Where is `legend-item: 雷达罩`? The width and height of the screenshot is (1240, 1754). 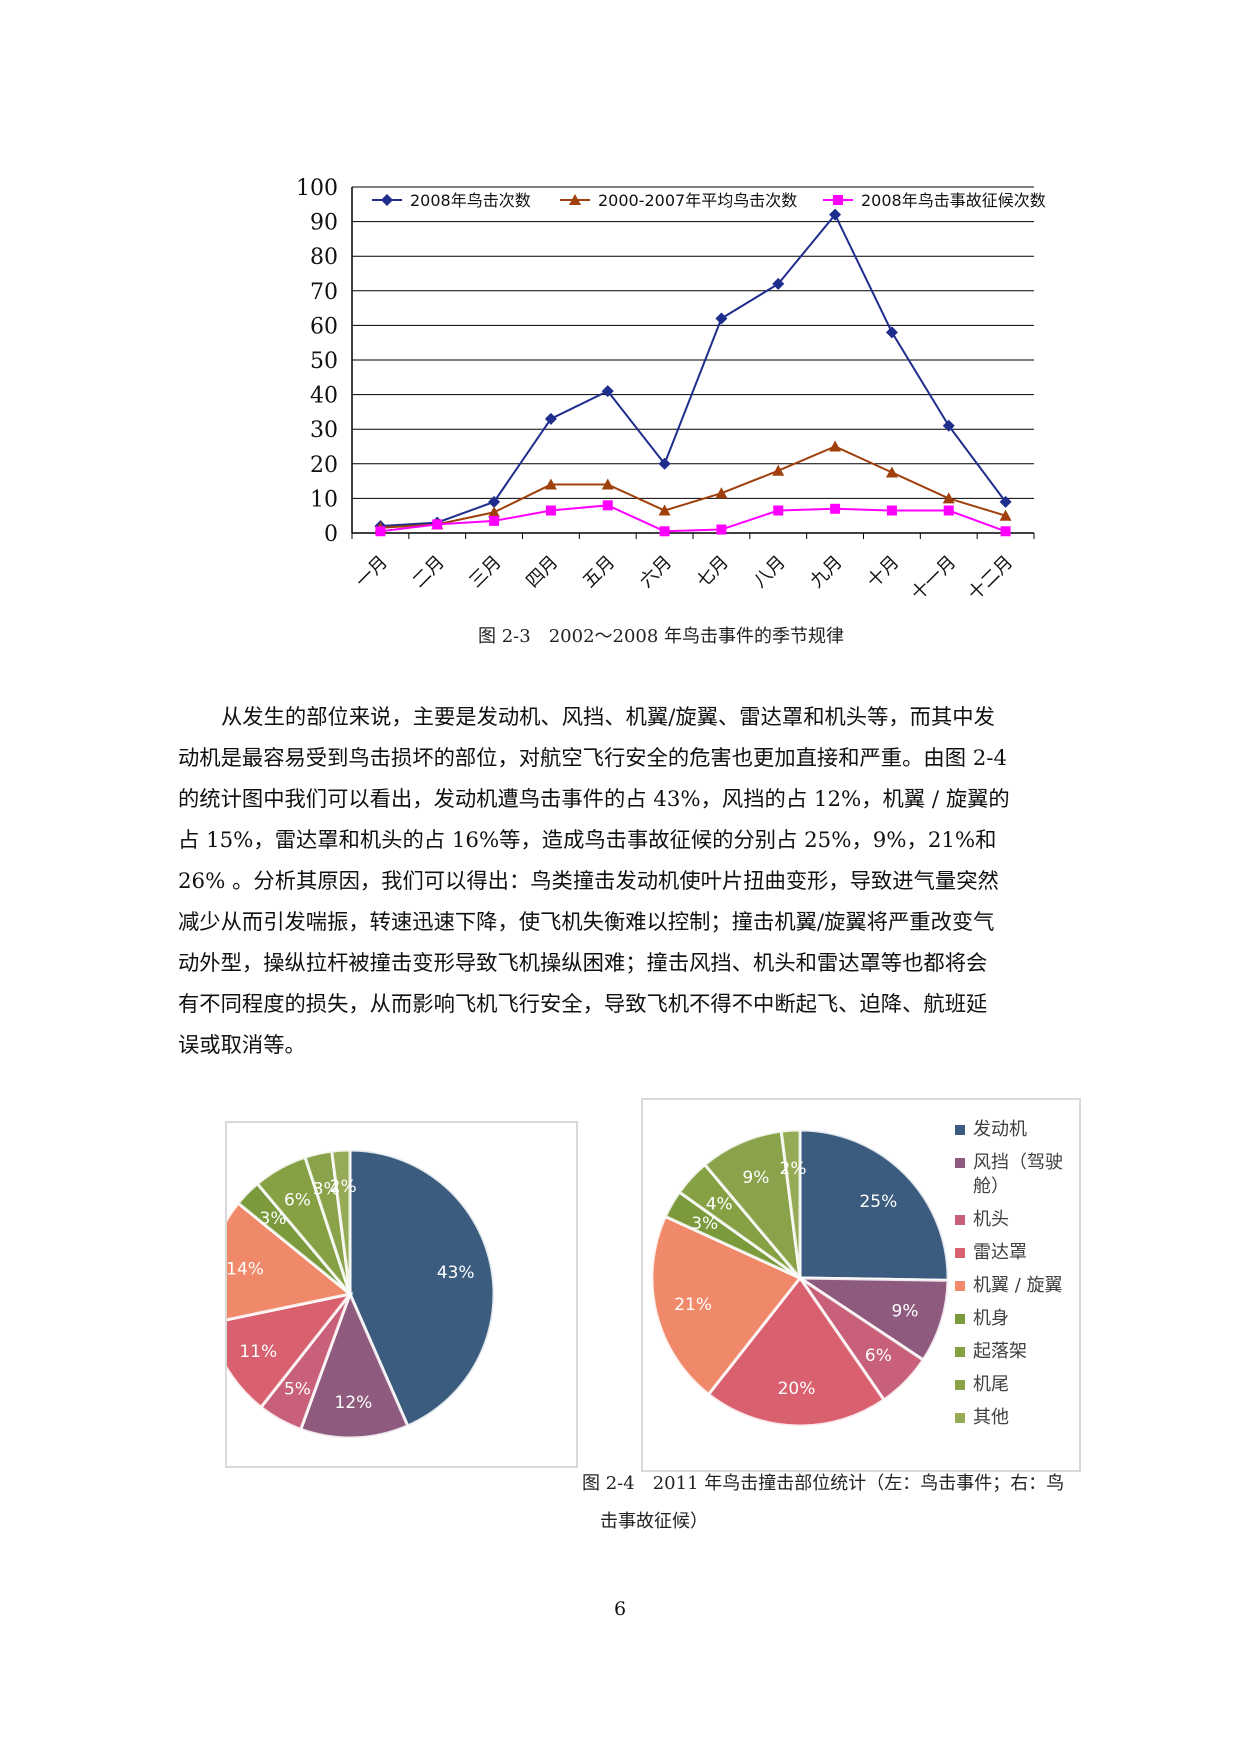 legend-item: 雷达罩 is located at coordinates (1015, 1253).